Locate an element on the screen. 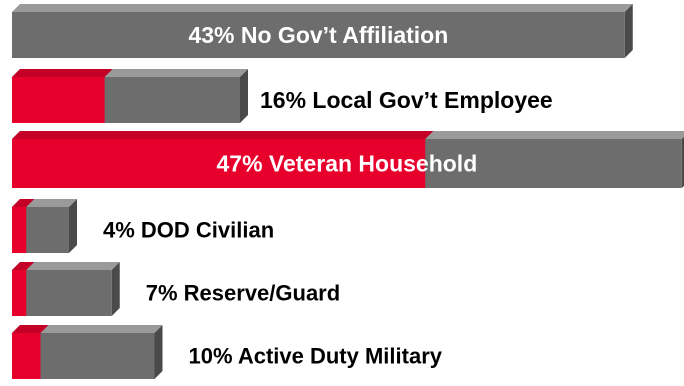 The image size is (684, 386). bar-label-2: 16% Local Gov’t Employee is located at coordinates (406, 100).